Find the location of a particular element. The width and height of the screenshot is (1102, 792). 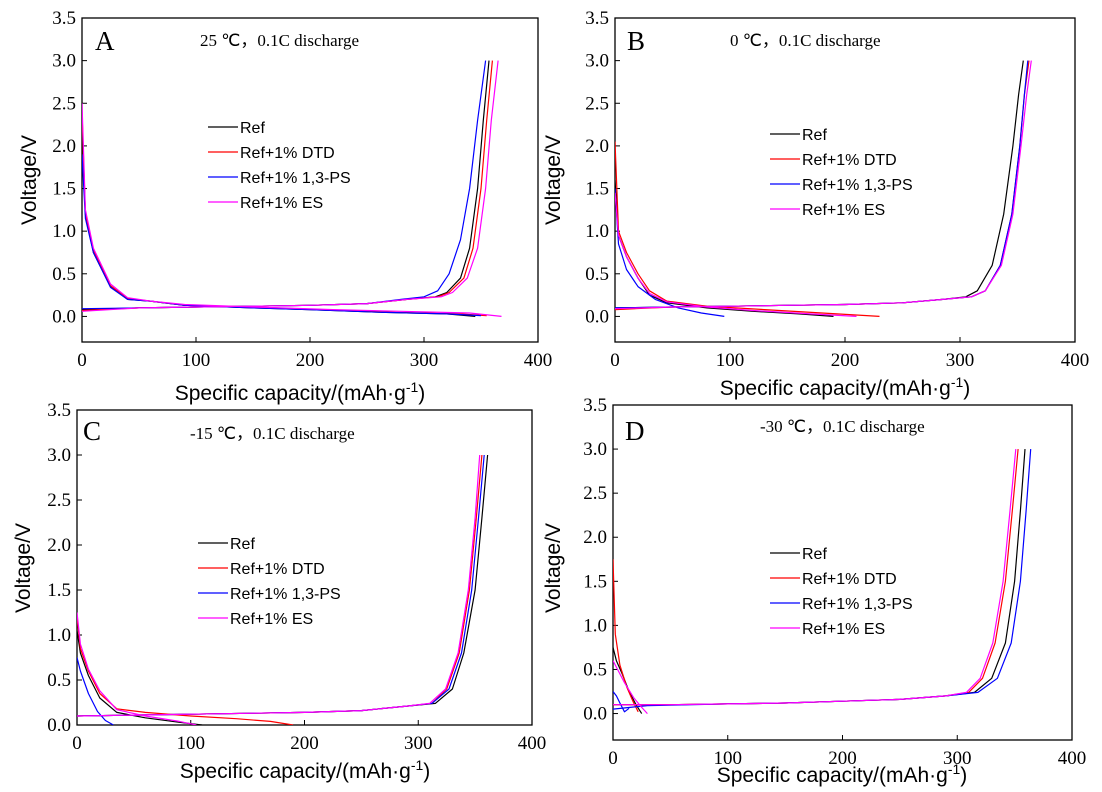

condition-annotation: 0 ℃，0.1C discharge is located at coordinates (805, 40).